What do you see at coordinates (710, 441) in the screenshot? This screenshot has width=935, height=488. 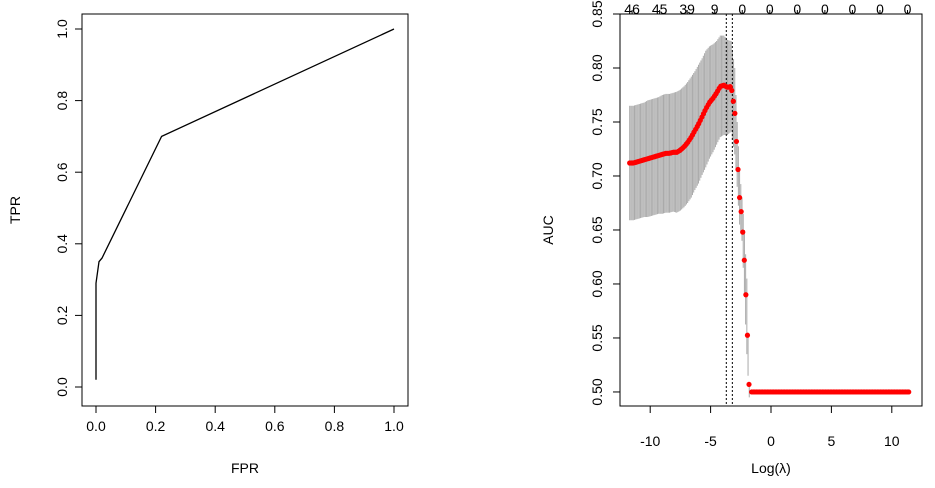 I see `auc-x-tick-label: -5` at bounding box center [710, 441].